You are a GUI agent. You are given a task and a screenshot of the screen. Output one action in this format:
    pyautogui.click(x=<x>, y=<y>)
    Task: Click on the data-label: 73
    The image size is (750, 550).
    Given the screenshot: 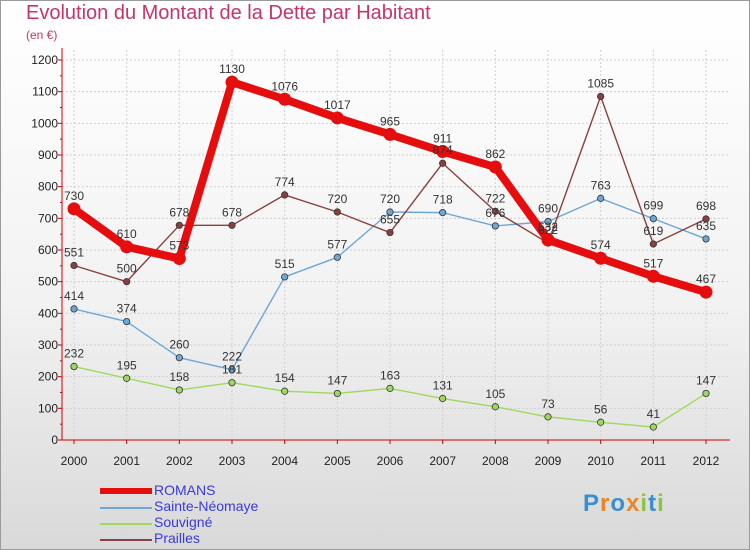 What is the action you would take?
    pyautogui.click(x=548, y=404)
    